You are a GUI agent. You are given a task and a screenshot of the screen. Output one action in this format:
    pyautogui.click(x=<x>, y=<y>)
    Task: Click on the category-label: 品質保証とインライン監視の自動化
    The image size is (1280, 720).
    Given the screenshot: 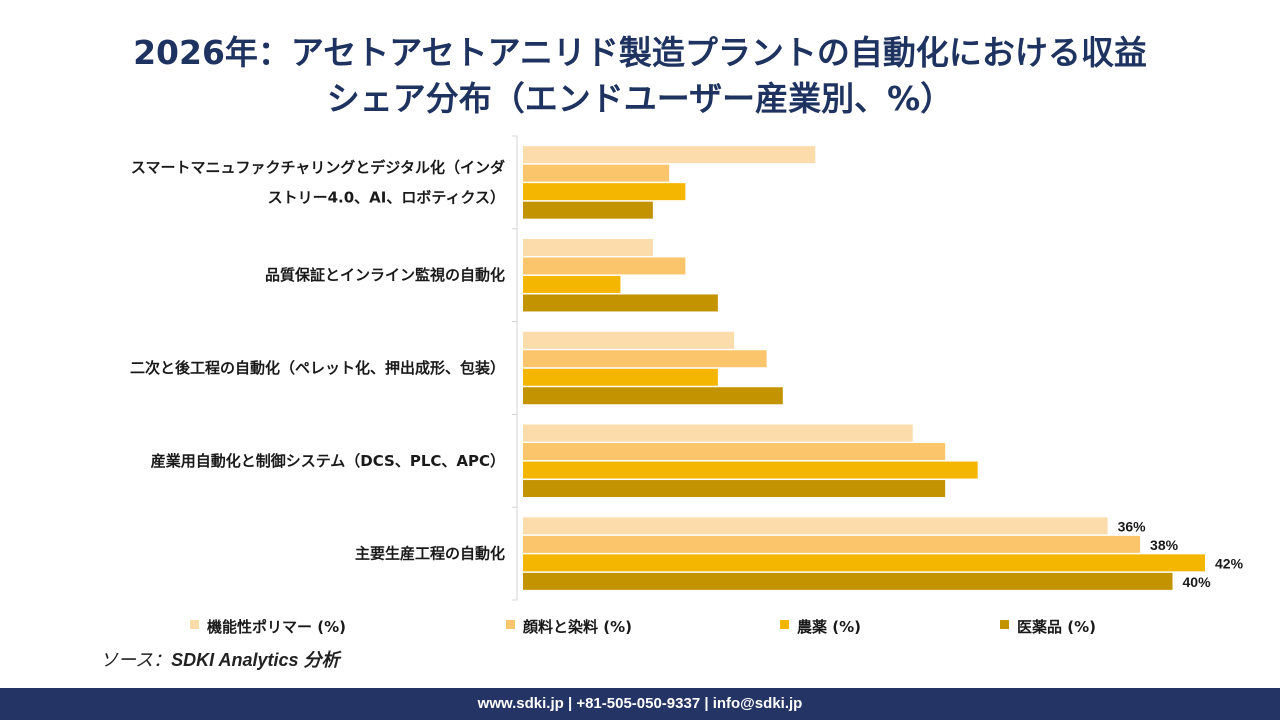 What is the action you would take?
    pyautogui.click(x=385, y=275)
    